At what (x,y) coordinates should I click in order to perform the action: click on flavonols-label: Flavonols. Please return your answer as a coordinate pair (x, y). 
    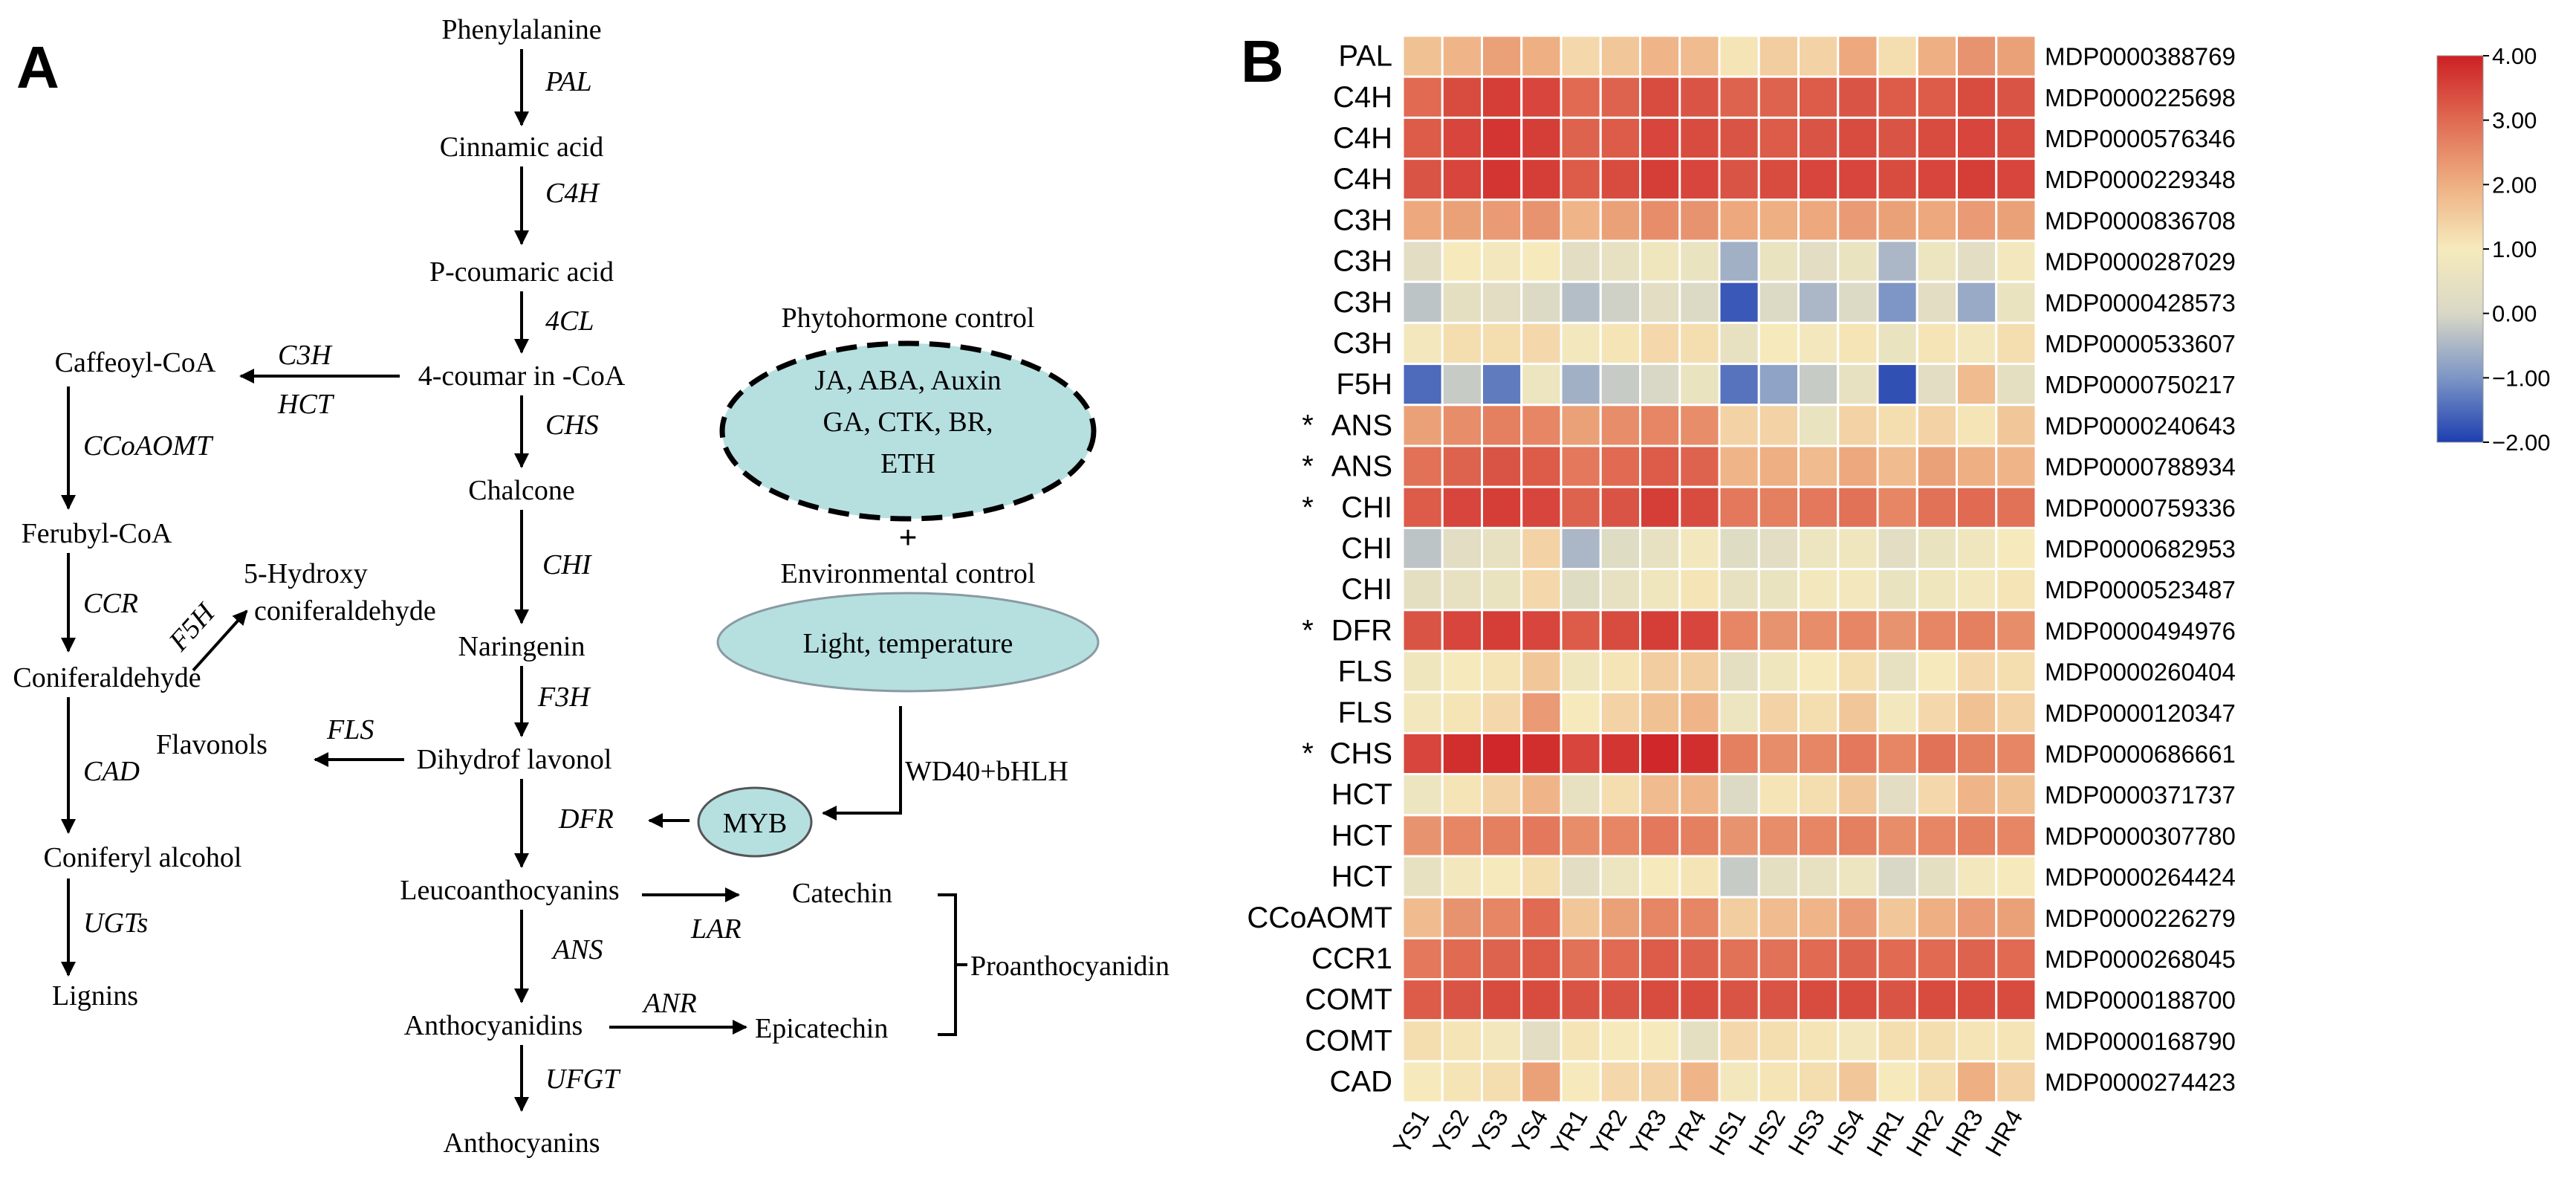
    Looking at the image, I should click on (211, 744).